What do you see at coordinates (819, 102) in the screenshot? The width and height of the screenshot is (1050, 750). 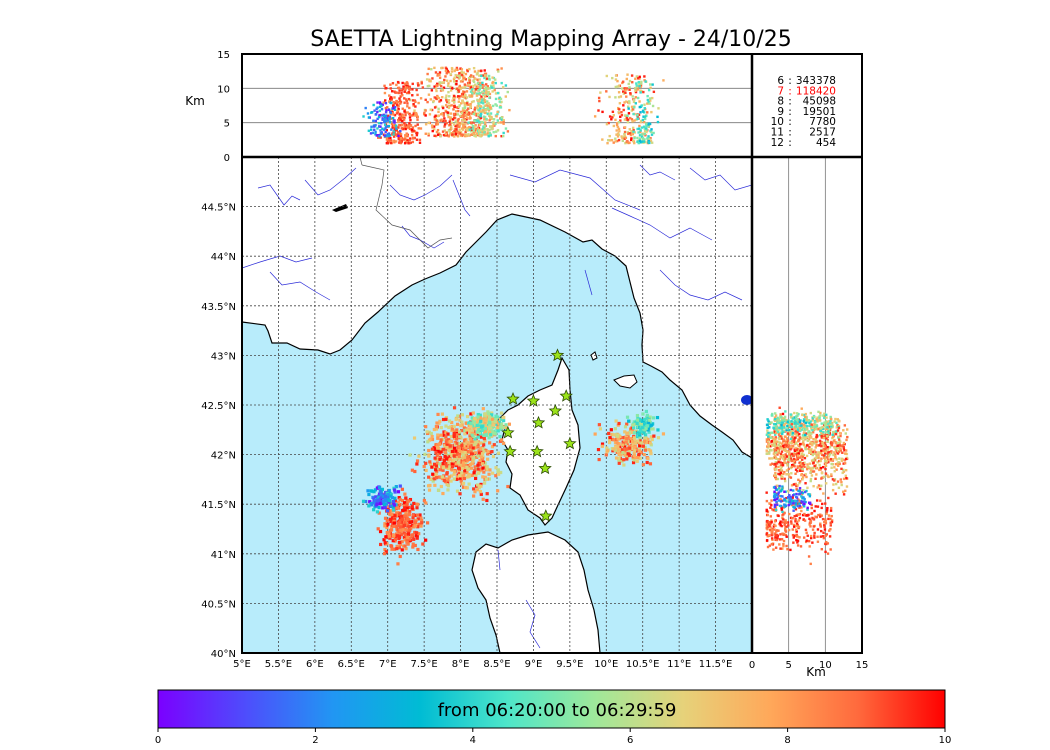 I see `station-count-value: 45098` at bounding box center [819, 102].